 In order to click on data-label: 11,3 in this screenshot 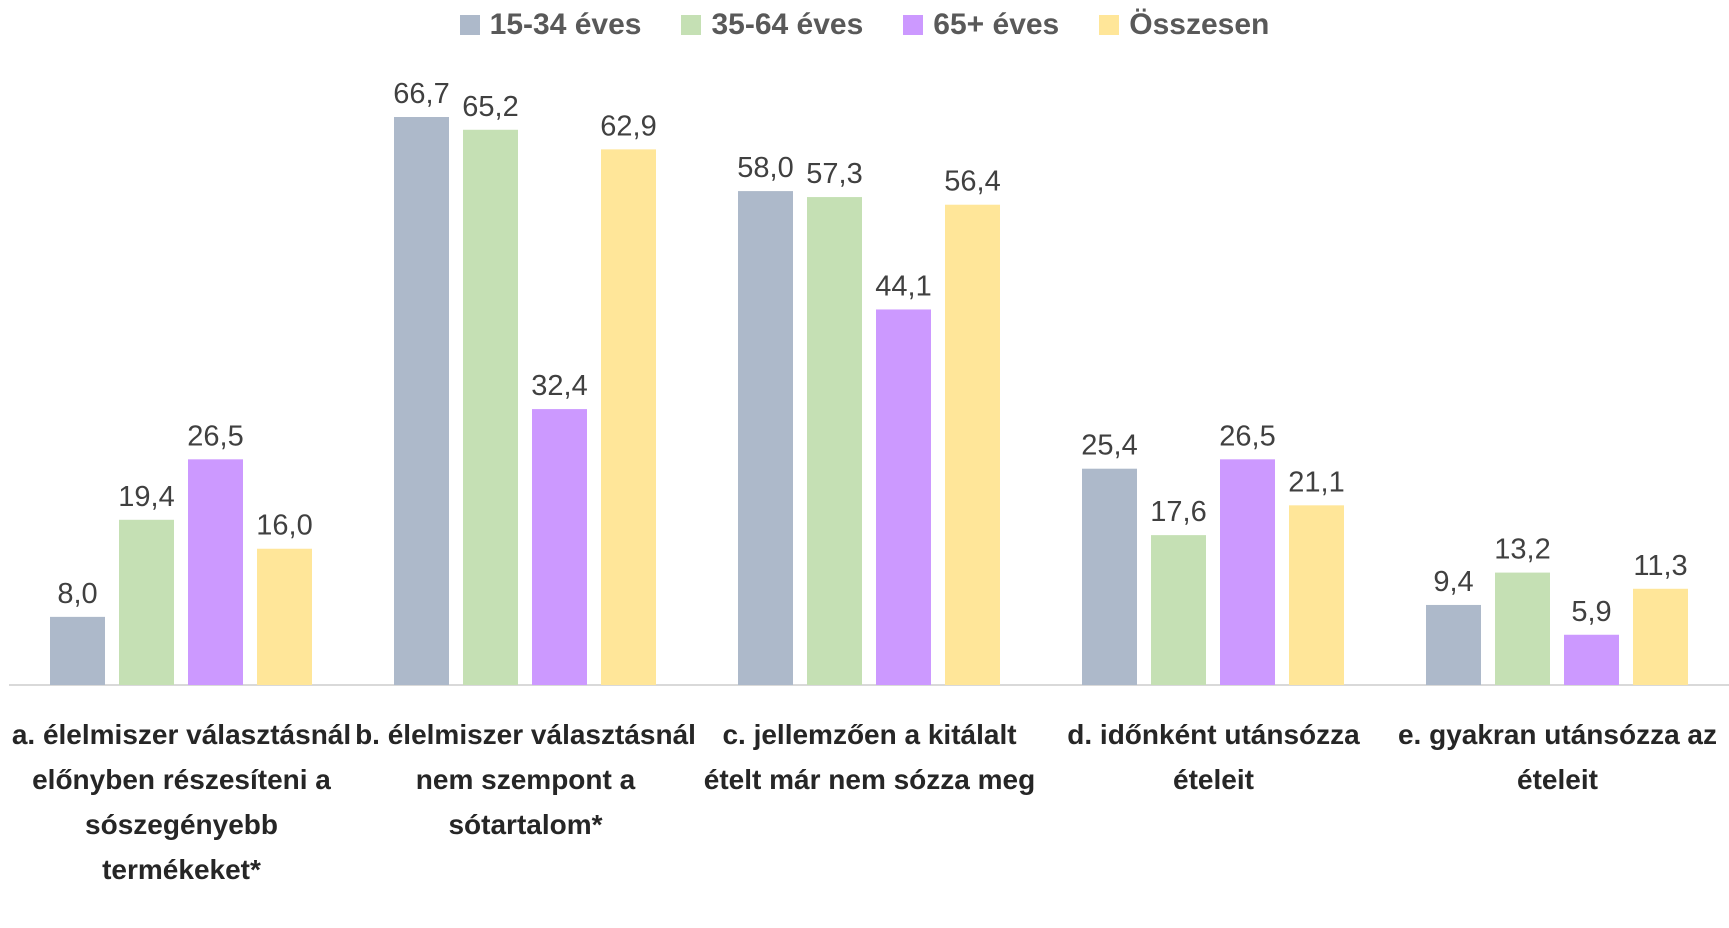, I will do `click(1660, 566)`.